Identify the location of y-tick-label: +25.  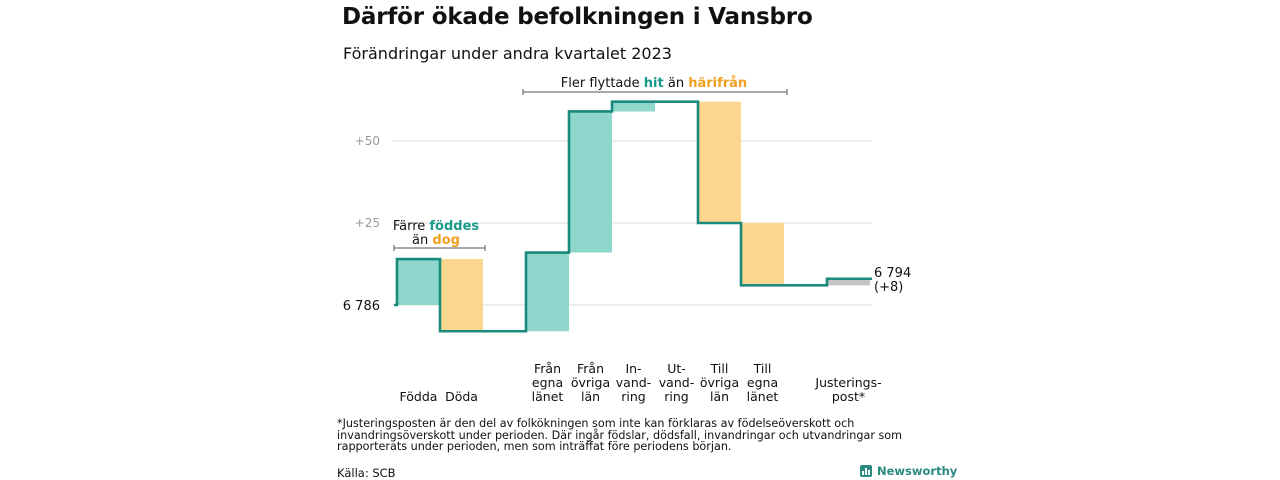
(367, 223).